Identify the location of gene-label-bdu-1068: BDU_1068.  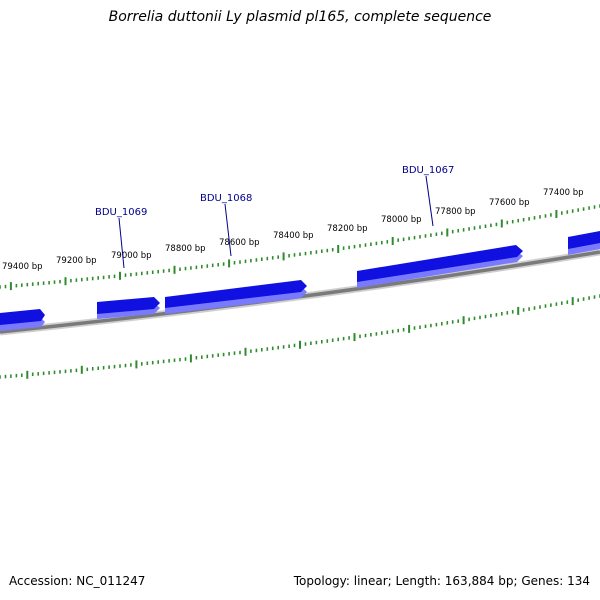
(226, 198).